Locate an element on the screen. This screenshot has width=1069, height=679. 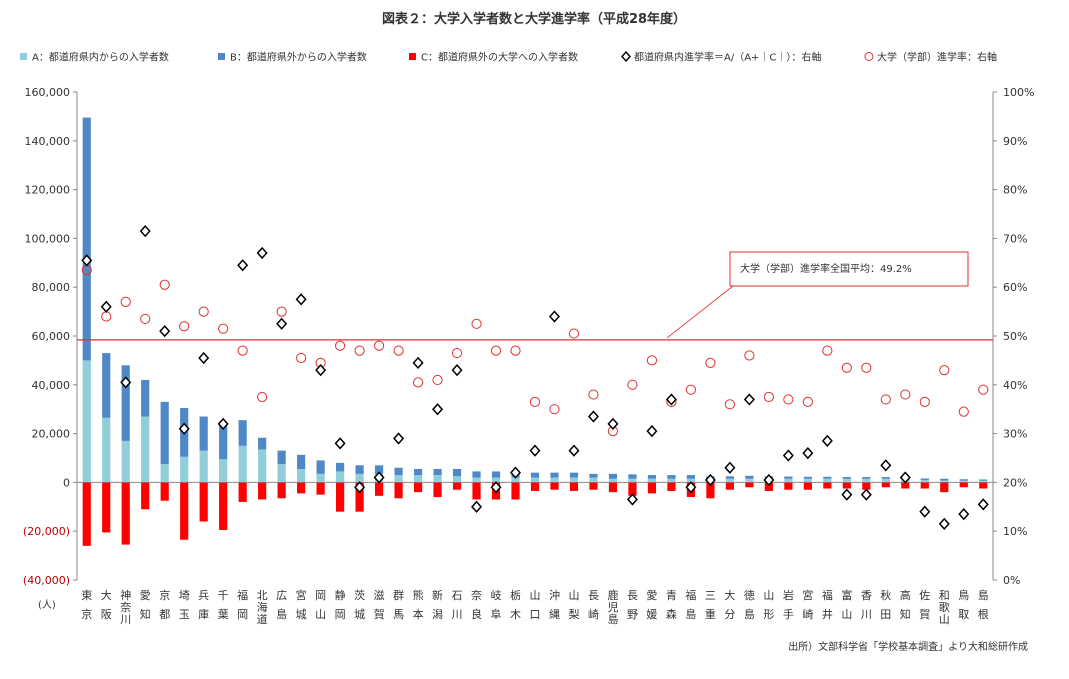
legend-label-B: B：都道府県外からの入学者数 is located at coordinates (298, 57).